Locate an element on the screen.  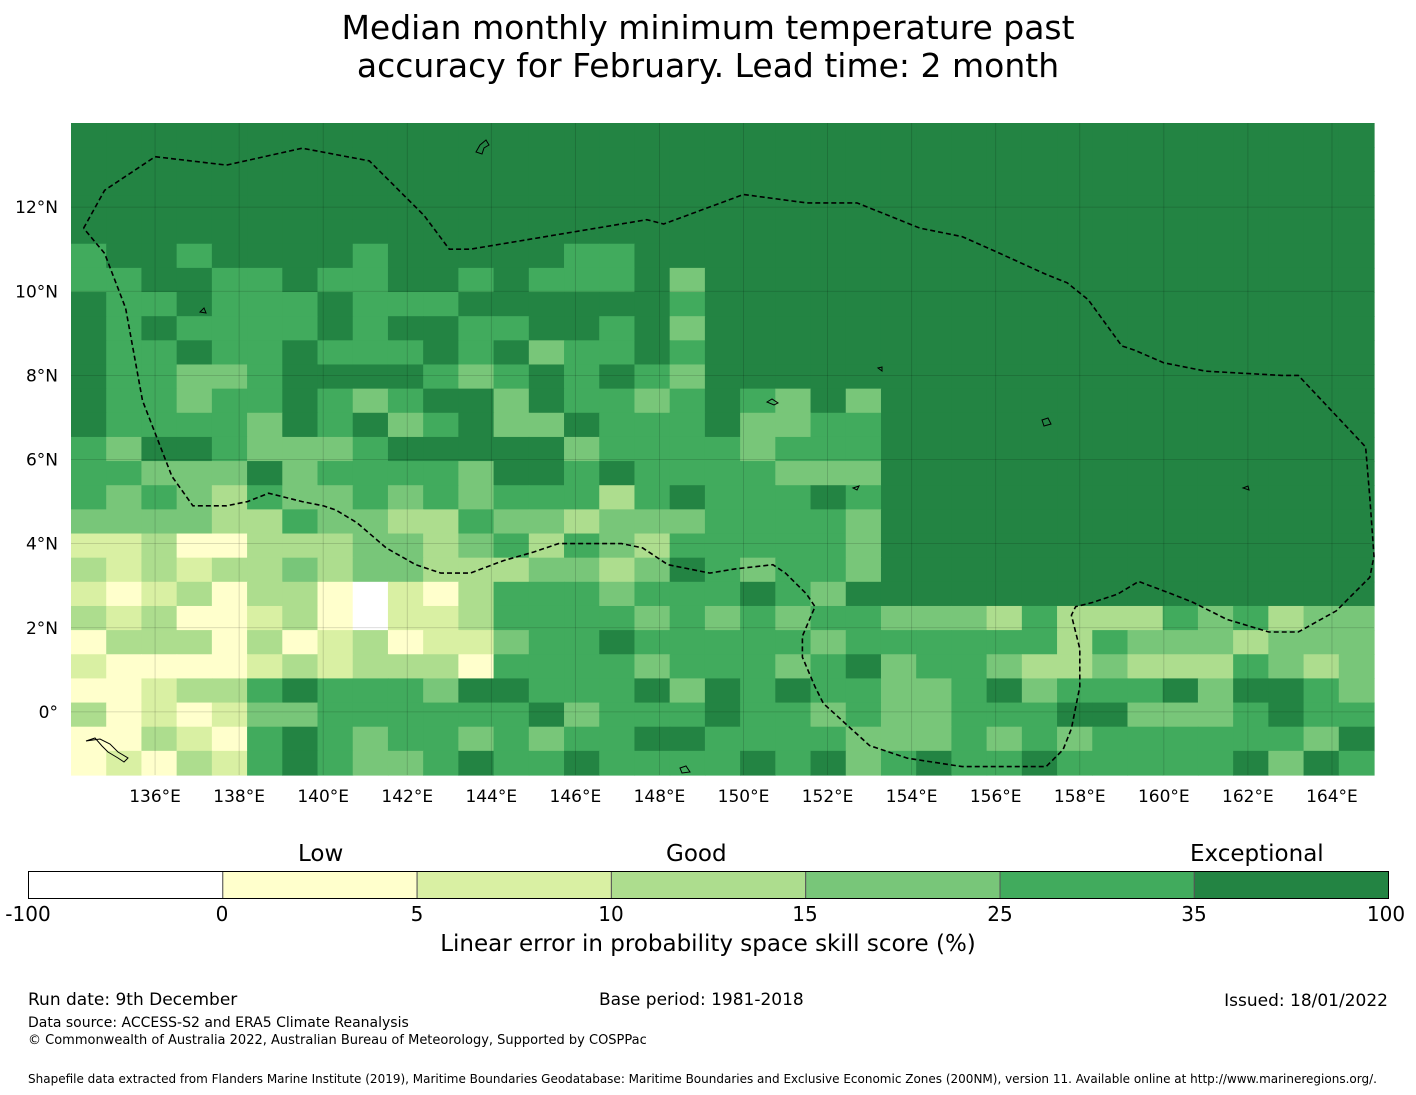
lon-tick-label: 162°E is located at coordinates (1248, 797).